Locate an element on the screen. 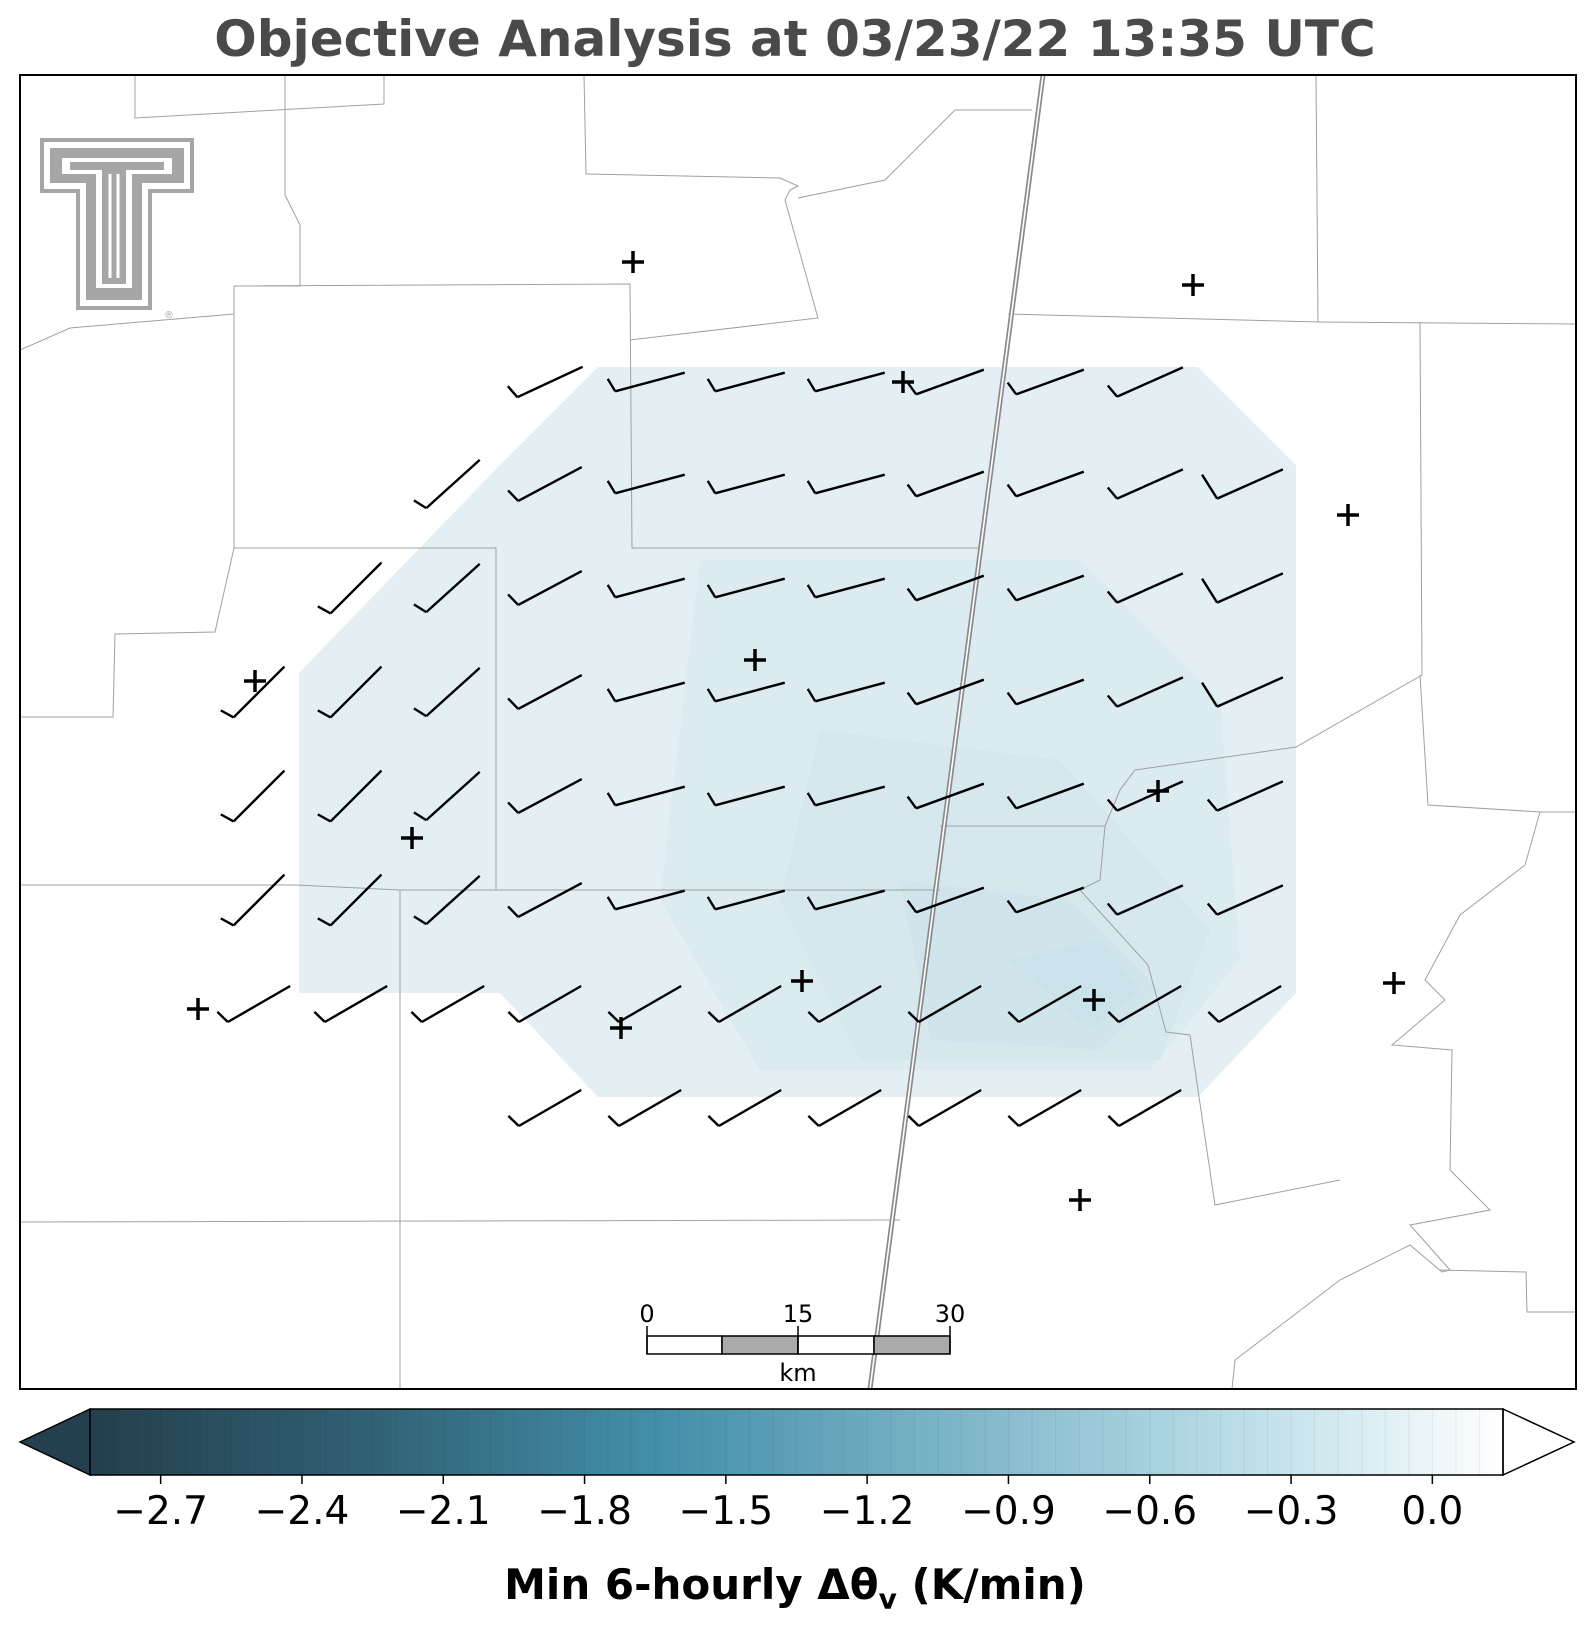 The height and width of the screenshot is (1630, 1590). colorbar-bands is located at coordinates (796, 1442).